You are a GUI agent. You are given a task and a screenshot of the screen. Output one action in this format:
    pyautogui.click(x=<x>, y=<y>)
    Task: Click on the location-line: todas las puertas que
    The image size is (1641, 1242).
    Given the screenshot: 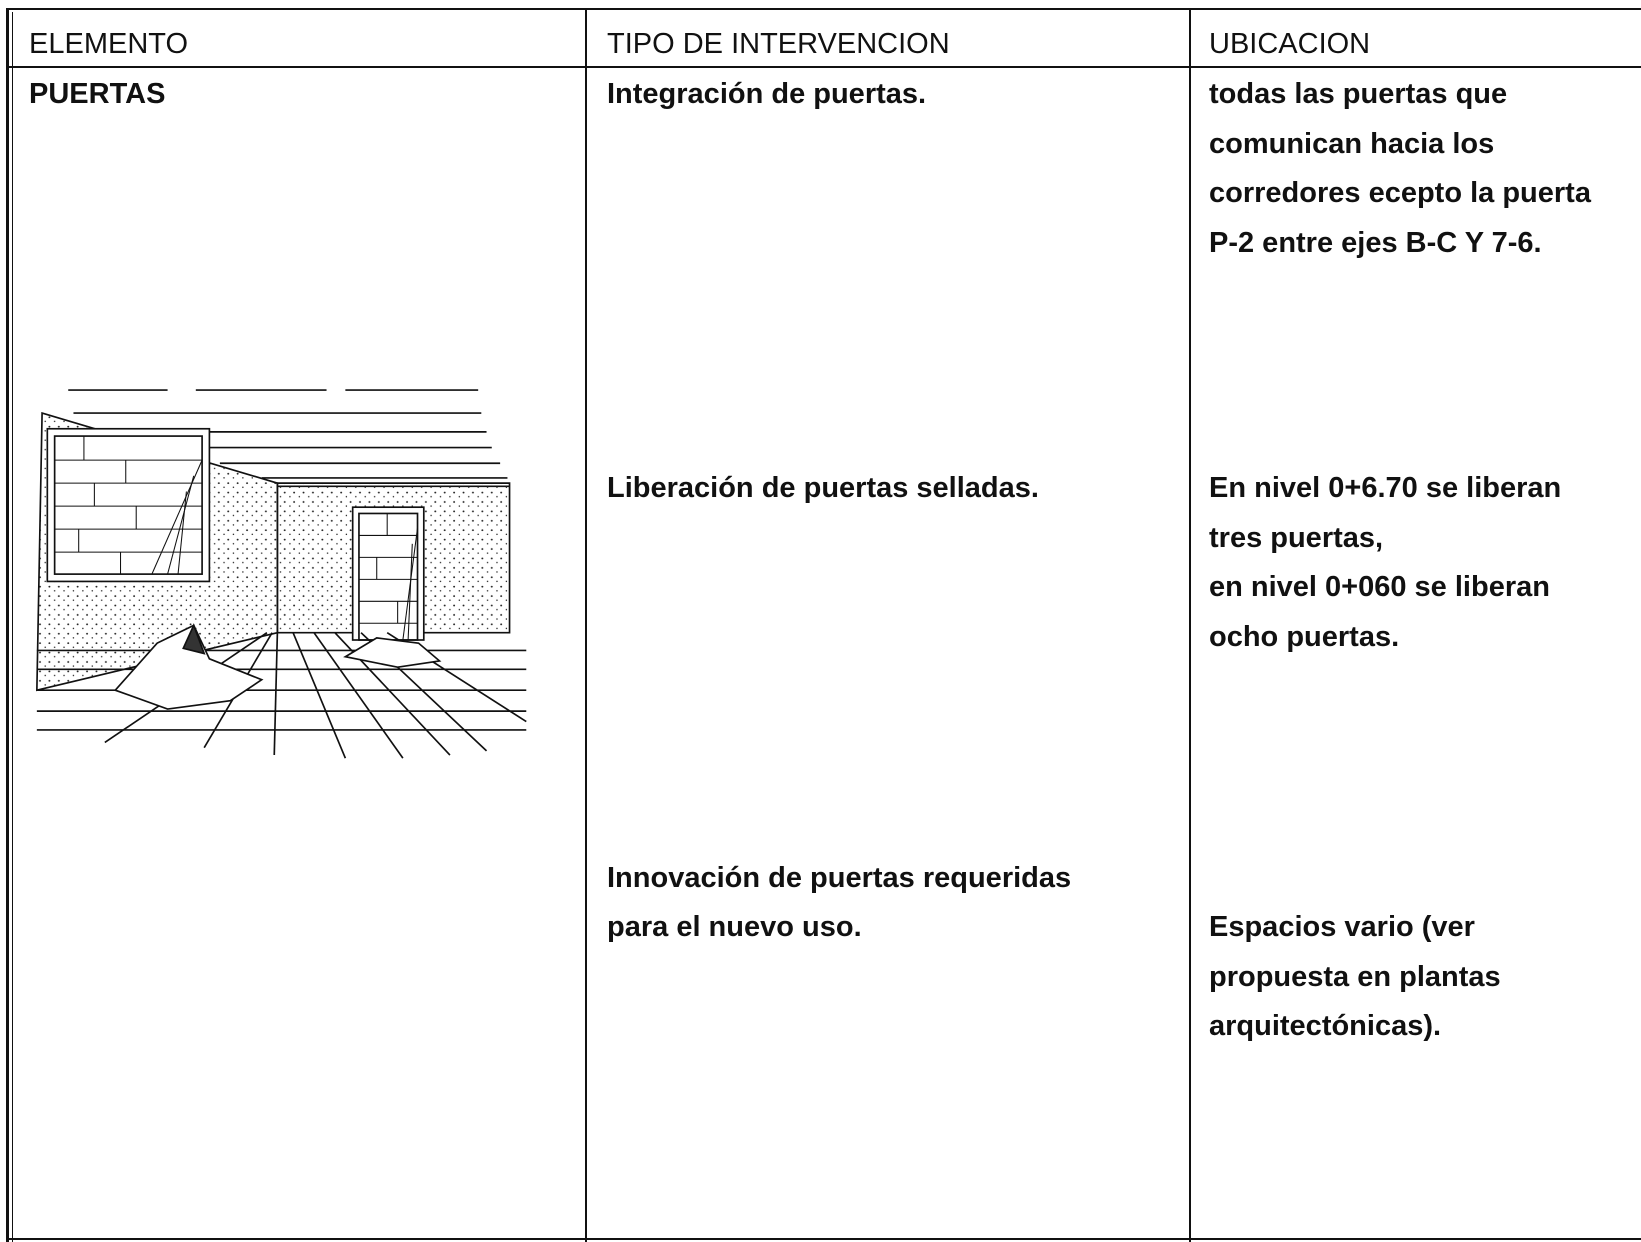 What is the action you would take?
    pyautogui.click(x=1358, y=94)
    